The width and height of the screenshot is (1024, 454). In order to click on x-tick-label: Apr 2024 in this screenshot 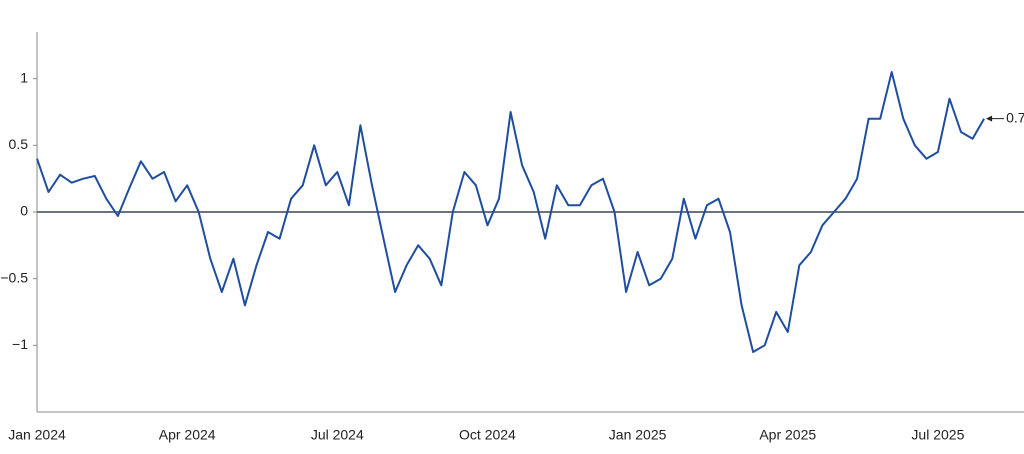, I will do `click(187, 435)`.